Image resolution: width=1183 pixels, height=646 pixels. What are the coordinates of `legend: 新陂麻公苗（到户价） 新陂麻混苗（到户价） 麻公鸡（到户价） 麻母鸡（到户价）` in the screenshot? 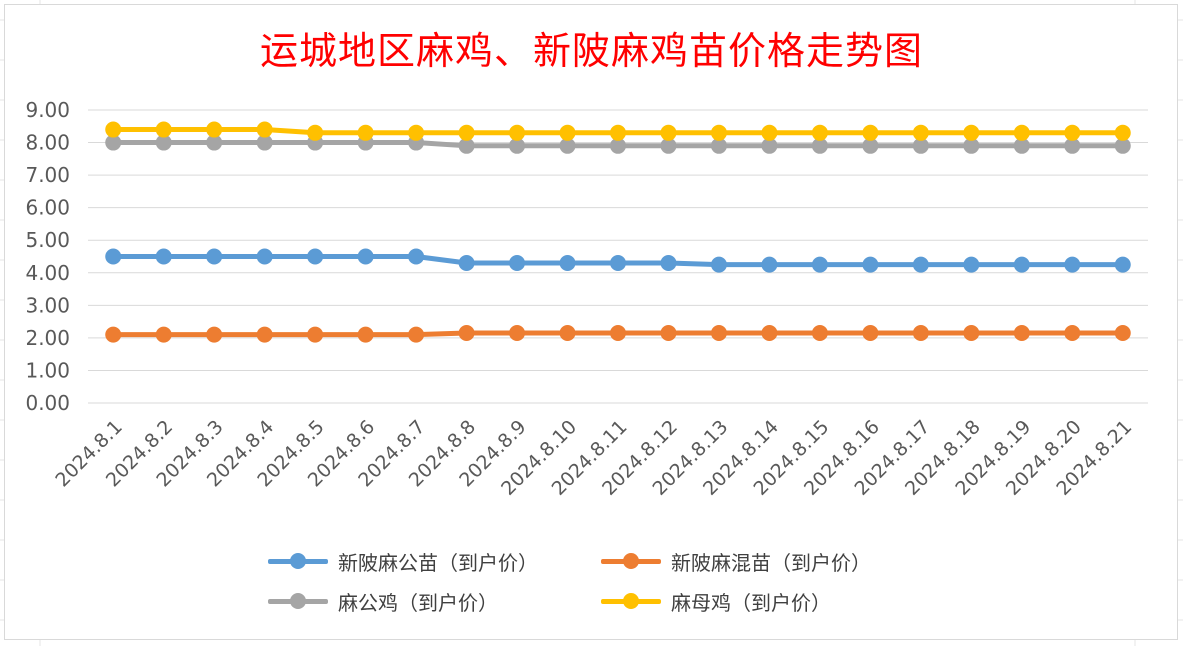 It's located at (618, 583).